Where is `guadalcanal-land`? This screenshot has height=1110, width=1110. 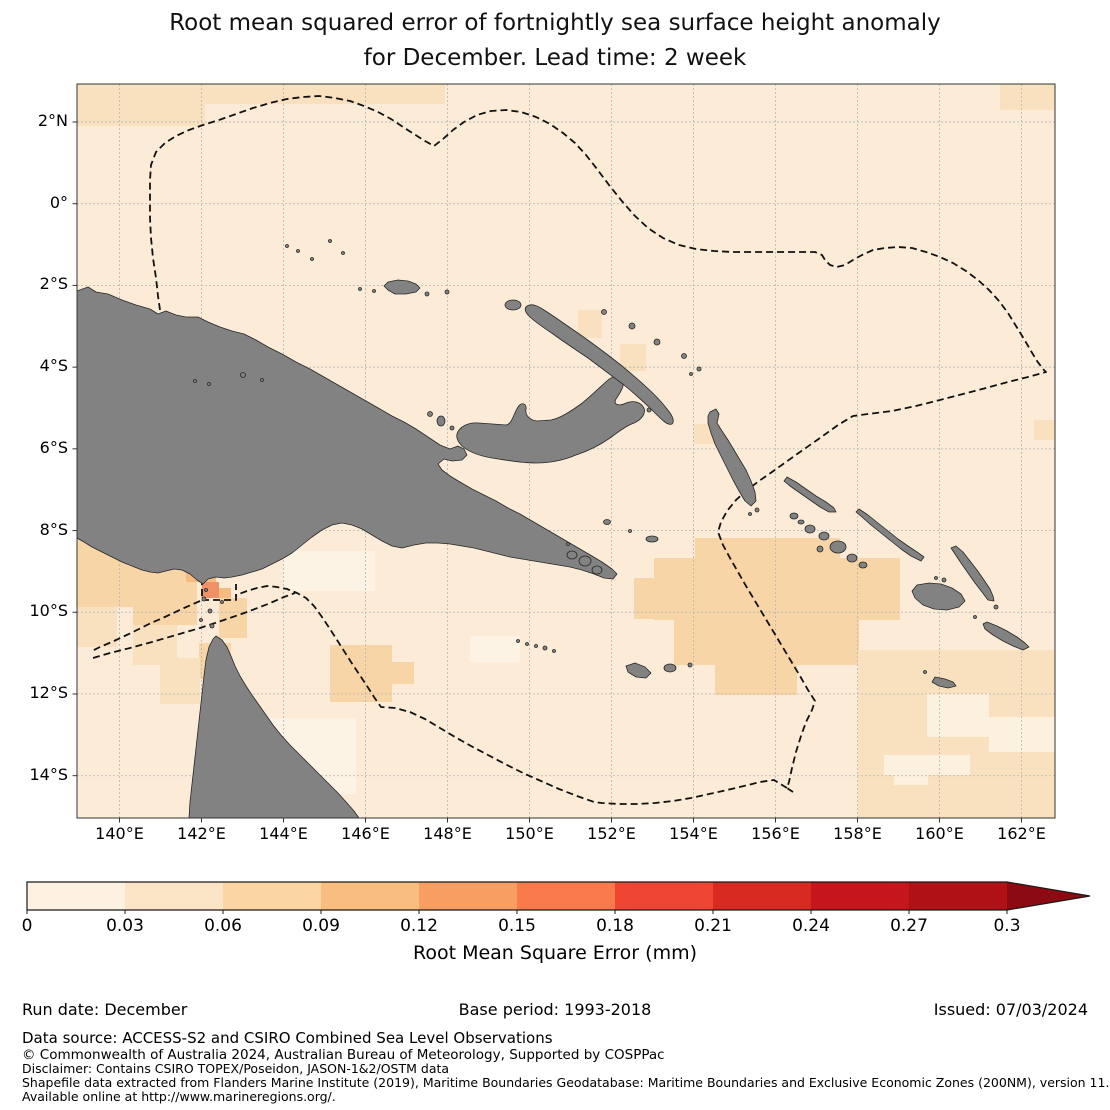 guadalcanal-land is located at coordinates (938, 596).